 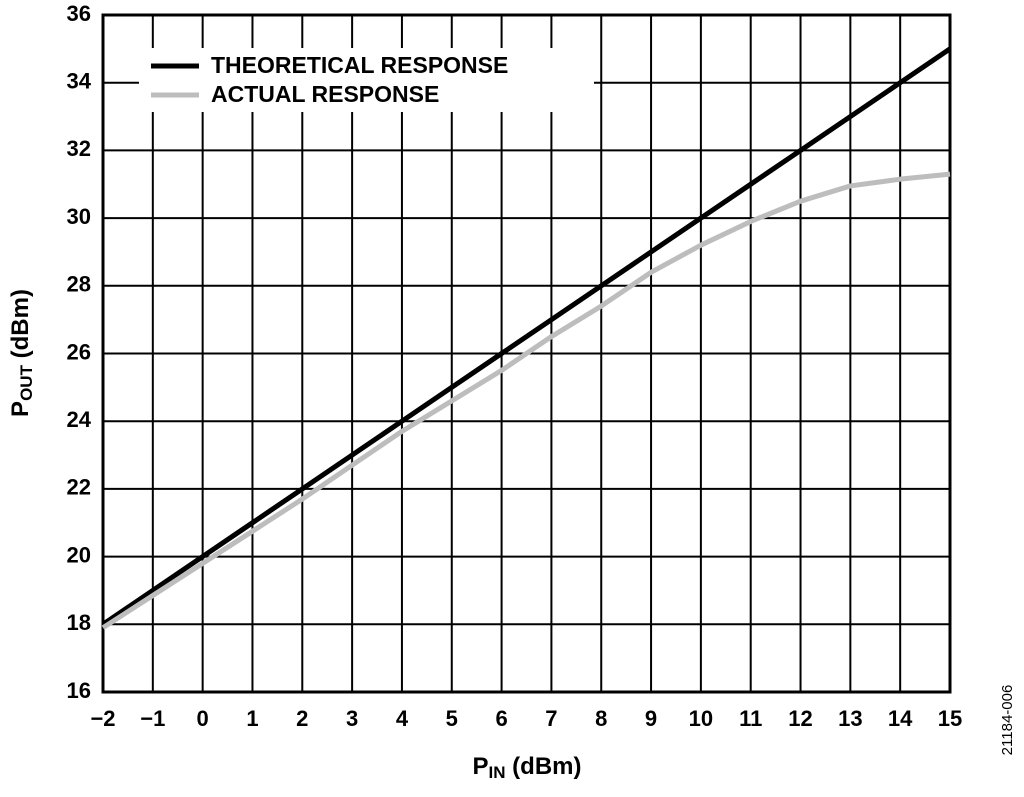 What do you see at coordinates (302, 718) in the screenshot?
I see `x-tick-label: 2` at bounding box center [302, 718].